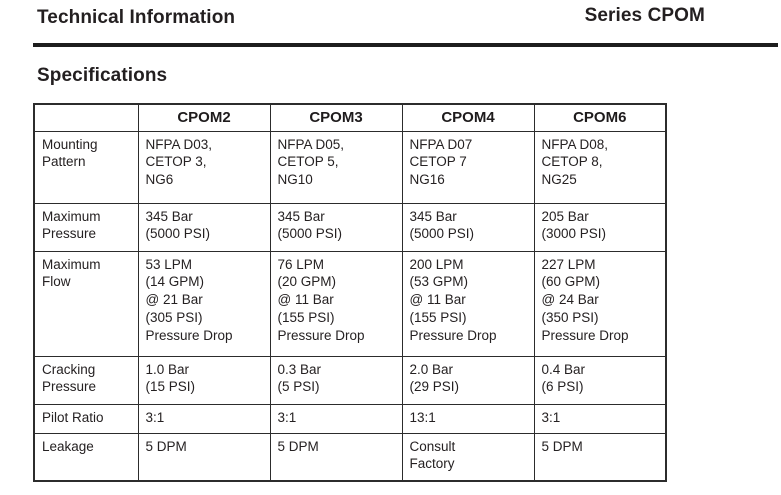 The width and height of the screenshot is (781, 495). I want to click on table-header: CPOM2 CPOM3 CPOM4 CPOM6, so click(350, 117).